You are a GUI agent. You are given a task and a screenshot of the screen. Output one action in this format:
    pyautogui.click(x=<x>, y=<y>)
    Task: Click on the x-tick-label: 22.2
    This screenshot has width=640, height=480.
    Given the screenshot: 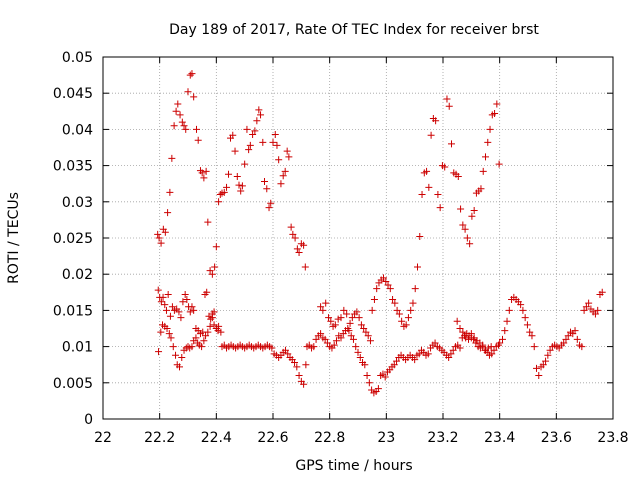 What is the action you would take?
    pyautogui.click(x=159, y=438)
    